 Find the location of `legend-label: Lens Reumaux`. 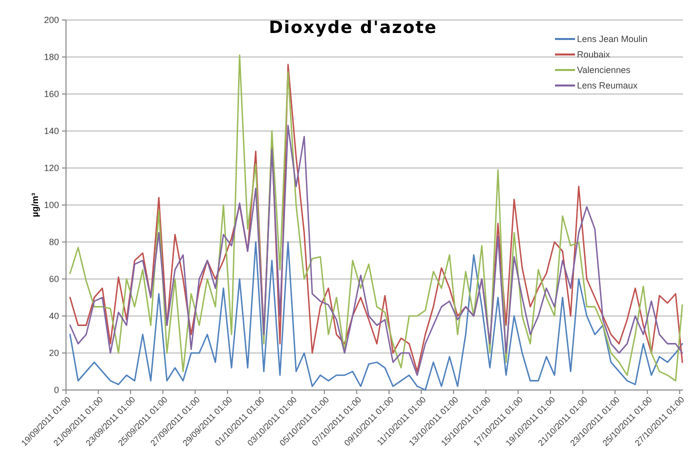

legend-label: Lens Reumaux is located at coordinates (607, 85).